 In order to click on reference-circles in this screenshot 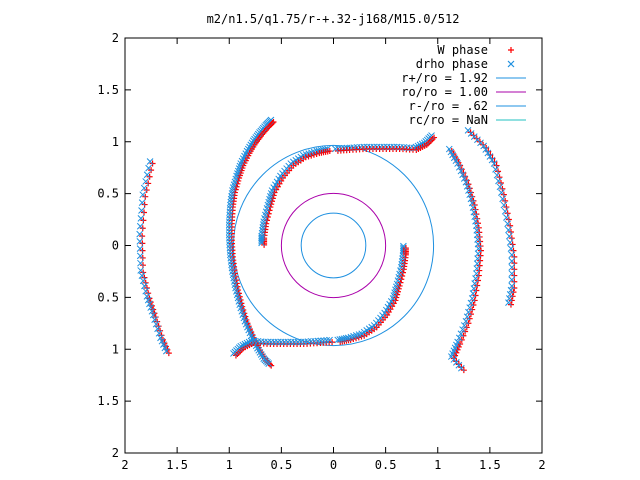, I will do `click(333, 245)`.